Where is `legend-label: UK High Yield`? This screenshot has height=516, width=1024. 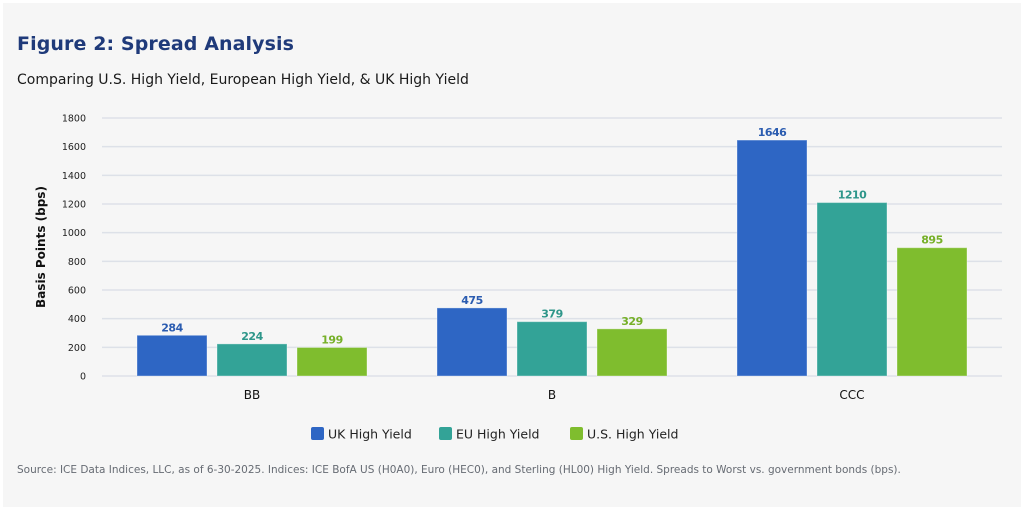 legend-label: UK High Yield is located at coordinates (370, 434).